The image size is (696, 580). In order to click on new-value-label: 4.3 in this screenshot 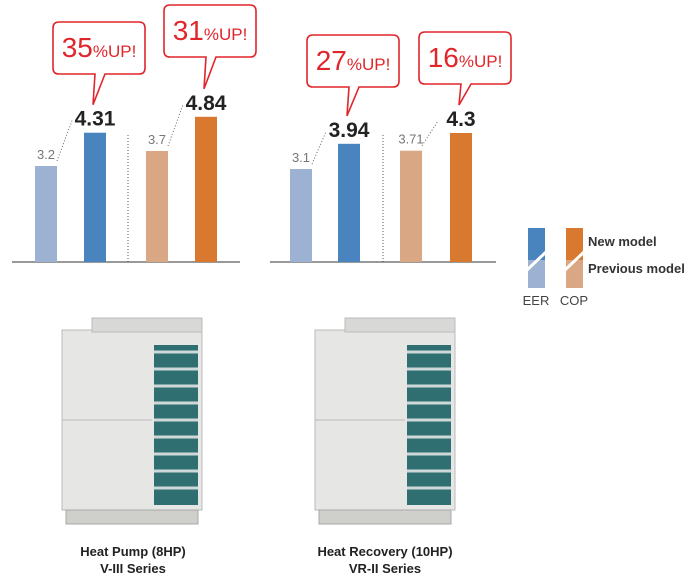, I will do `click(460, 119)`.